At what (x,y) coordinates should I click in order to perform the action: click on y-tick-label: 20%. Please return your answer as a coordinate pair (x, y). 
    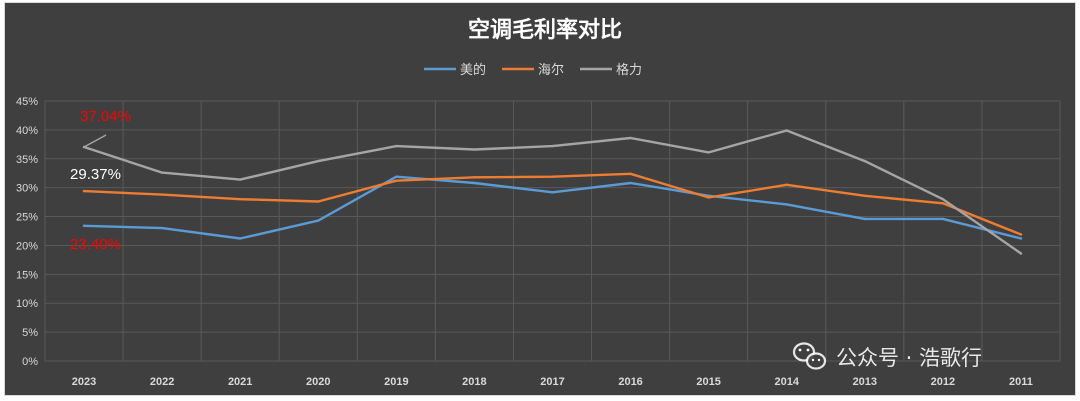
    Looking at the image, I should click on (27, 246).